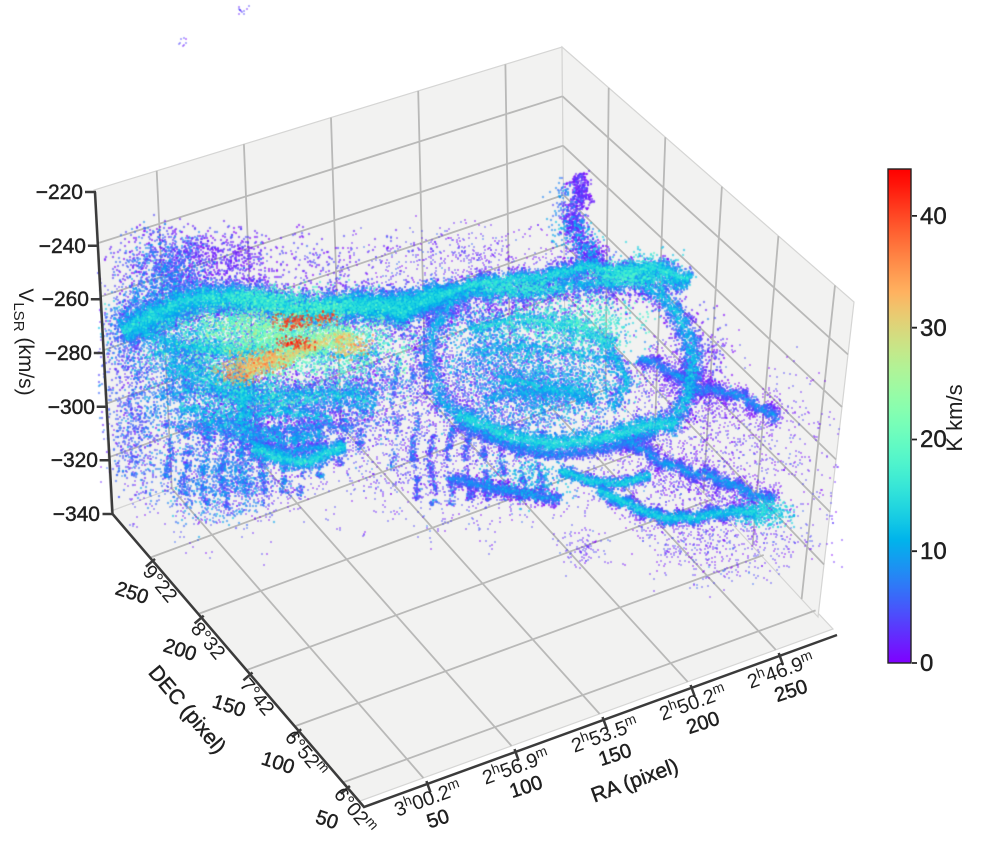  Describe the element at coordinates (59, 192) in the screenshot. I see `svg-text: −220` at that location.